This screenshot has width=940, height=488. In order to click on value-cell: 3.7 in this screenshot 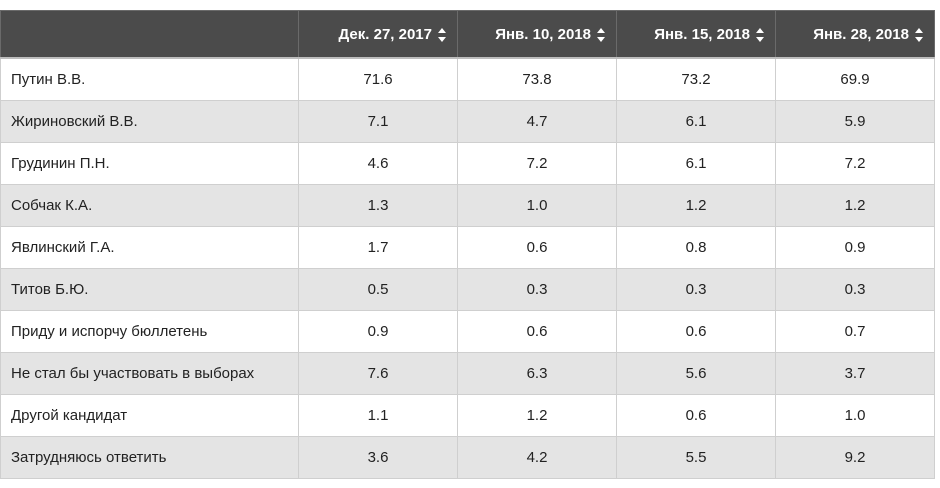, I will do `click(855, 373)`.